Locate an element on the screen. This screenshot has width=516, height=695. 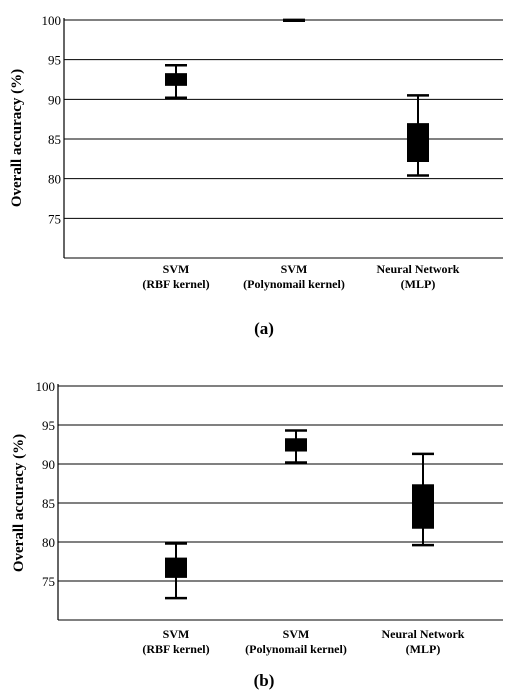
panel-label: (a) is located at coordinates (264, 328).